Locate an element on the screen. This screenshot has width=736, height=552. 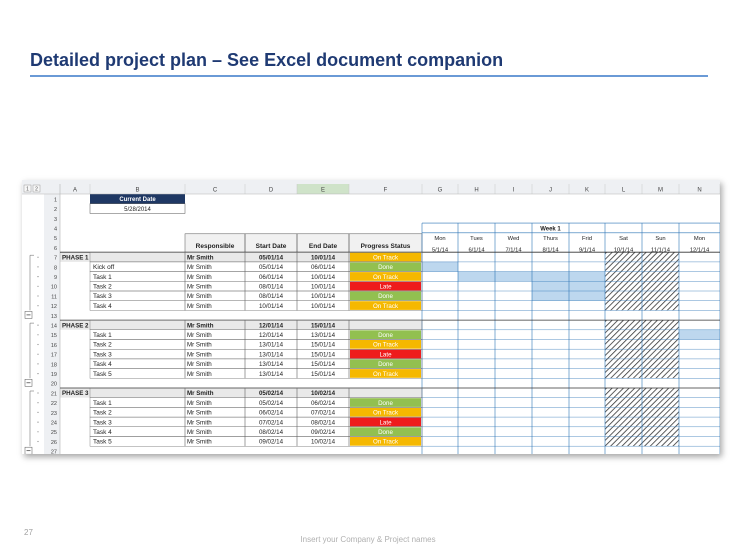
row-number: 3 is located at coordinates (55, 220).